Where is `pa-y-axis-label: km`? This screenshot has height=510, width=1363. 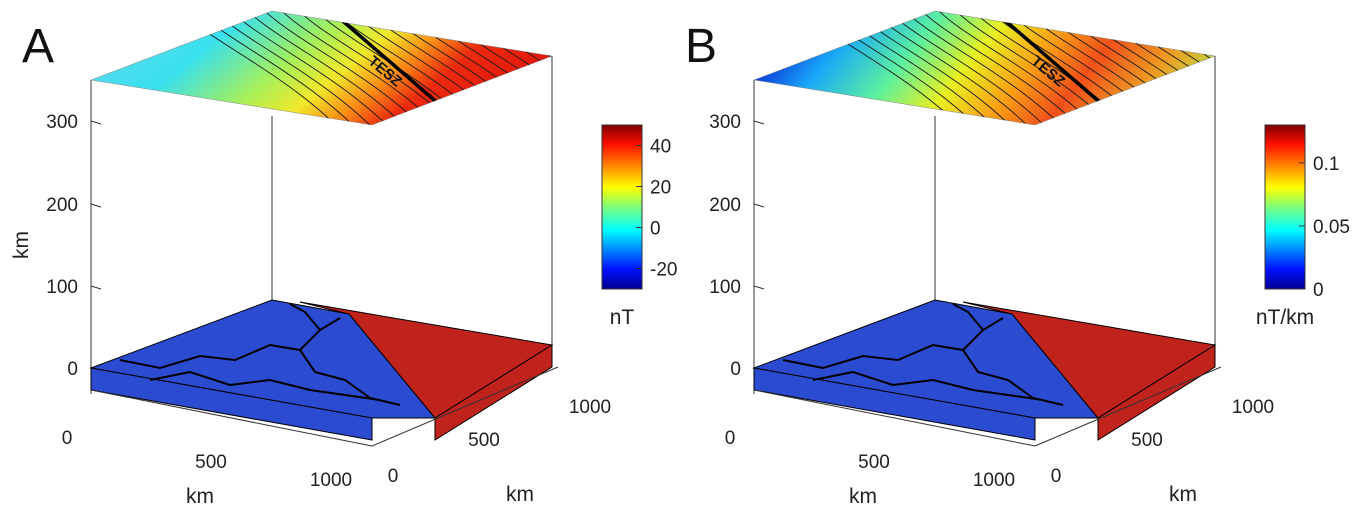
pa-y-axis-label: km is located at coordinates (520, 494).